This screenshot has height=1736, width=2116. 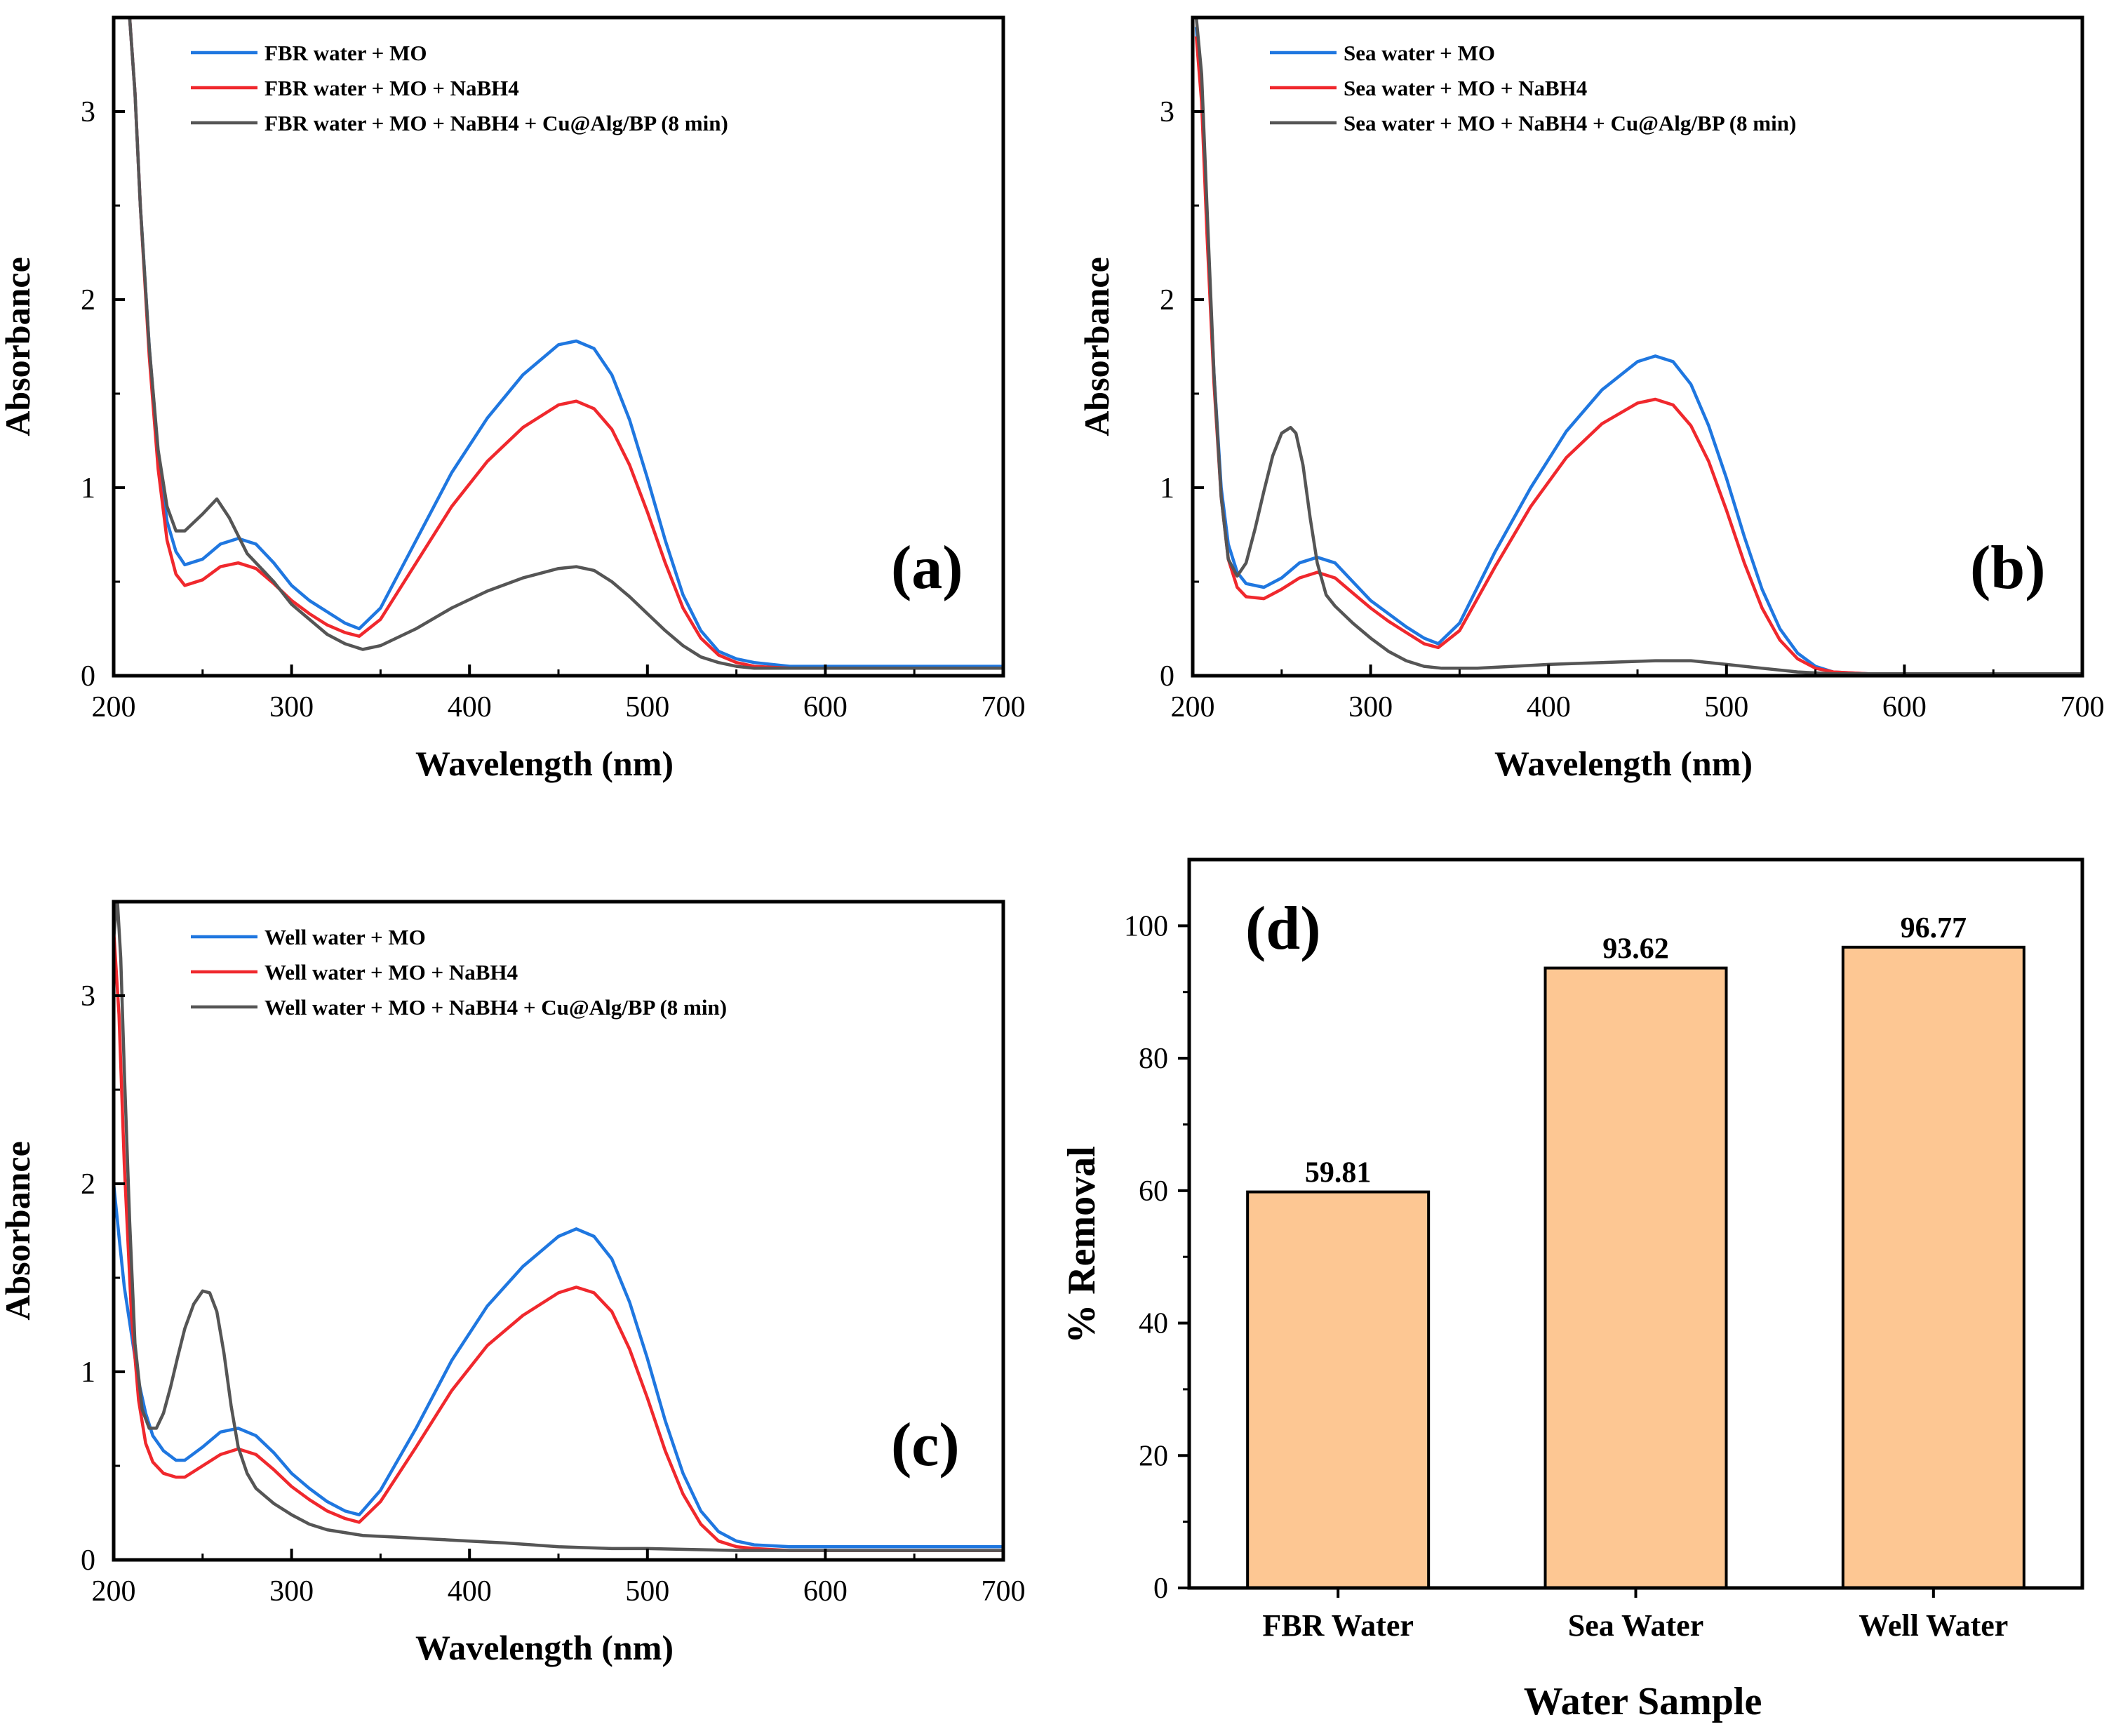 I want to click on panel-label: (d), so click(x=1283, y=929).